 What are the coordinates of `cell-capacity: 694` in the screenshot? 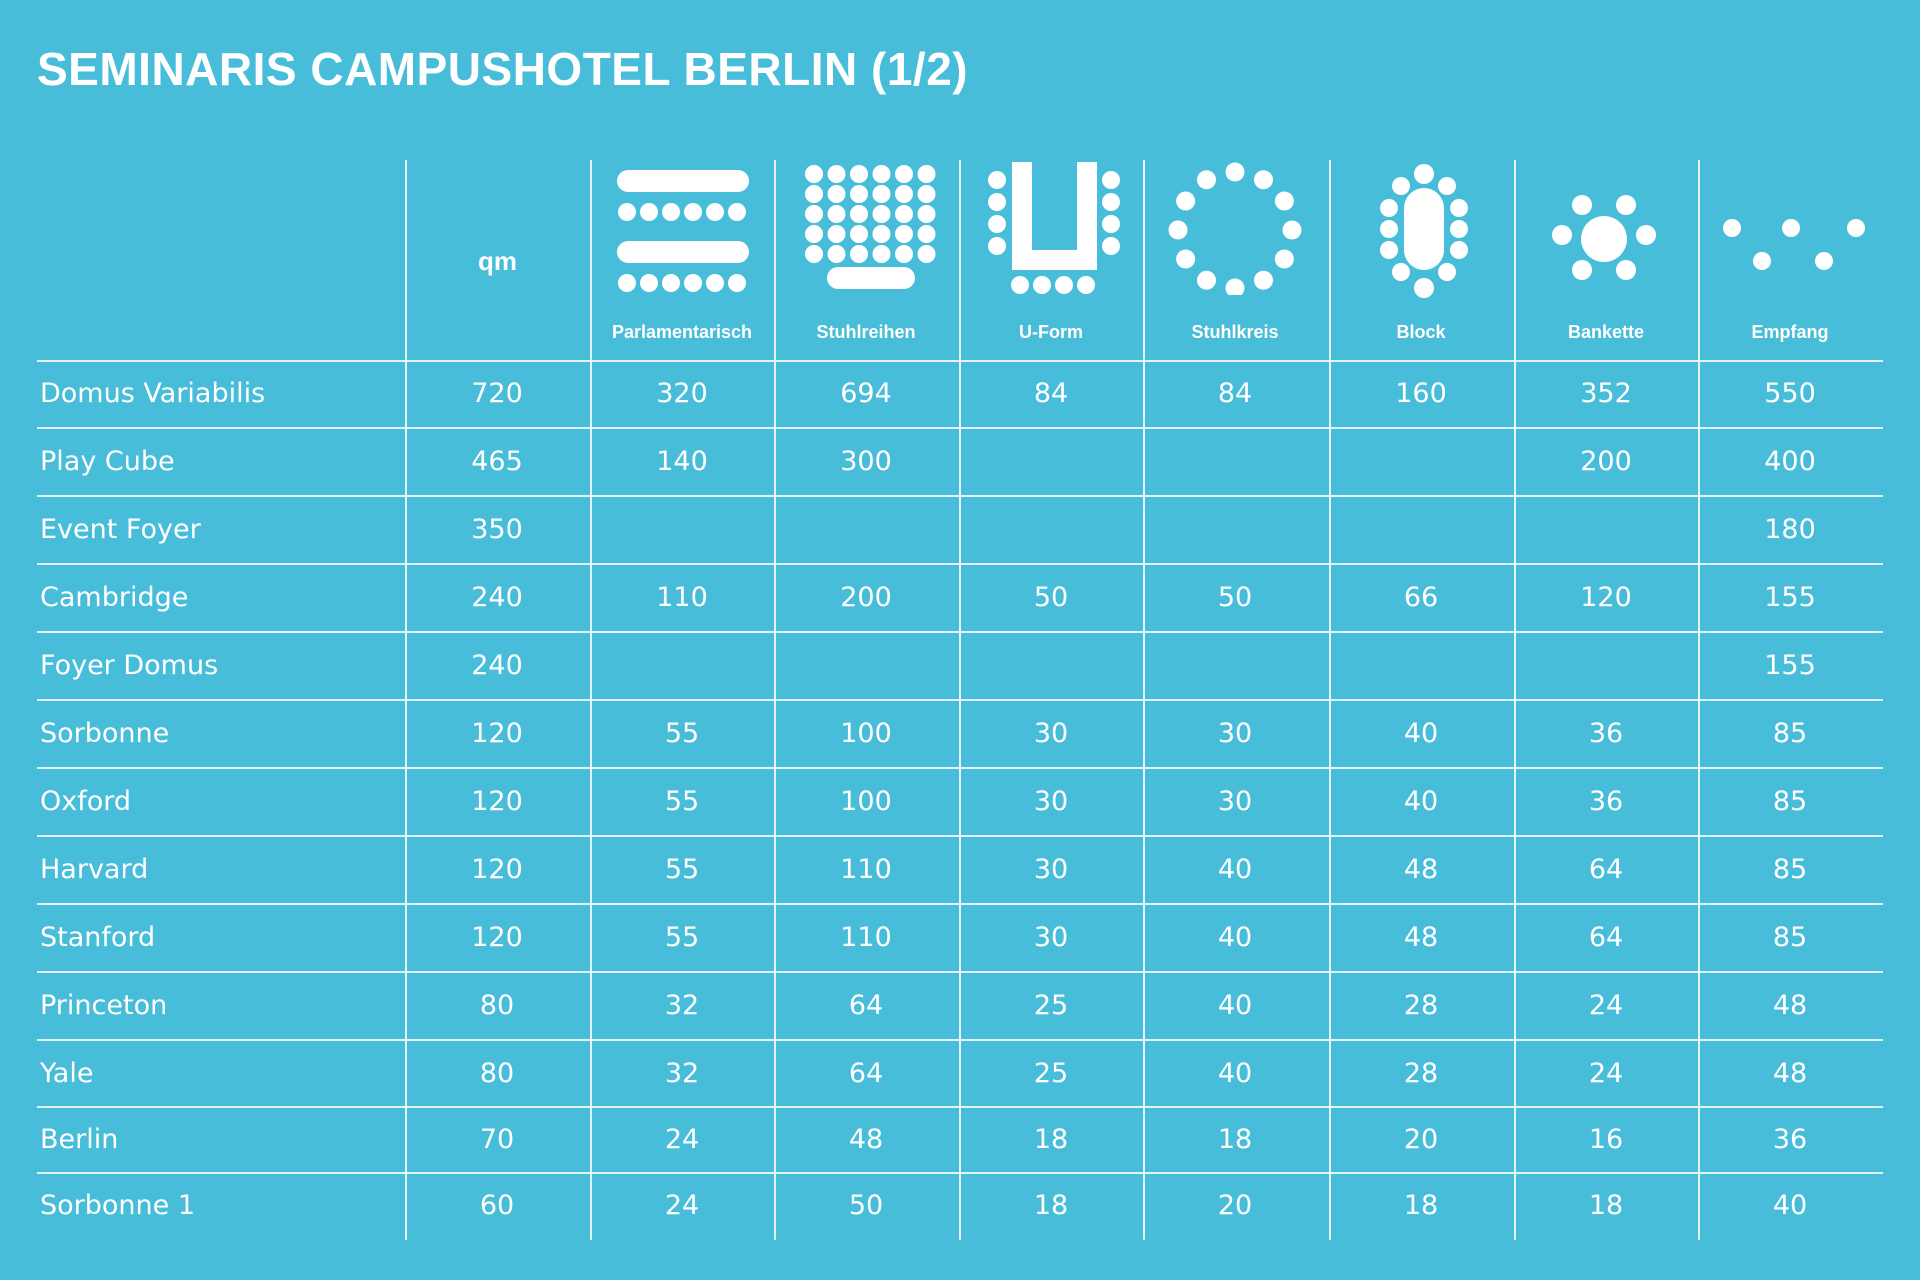 It's located at (866, 393).